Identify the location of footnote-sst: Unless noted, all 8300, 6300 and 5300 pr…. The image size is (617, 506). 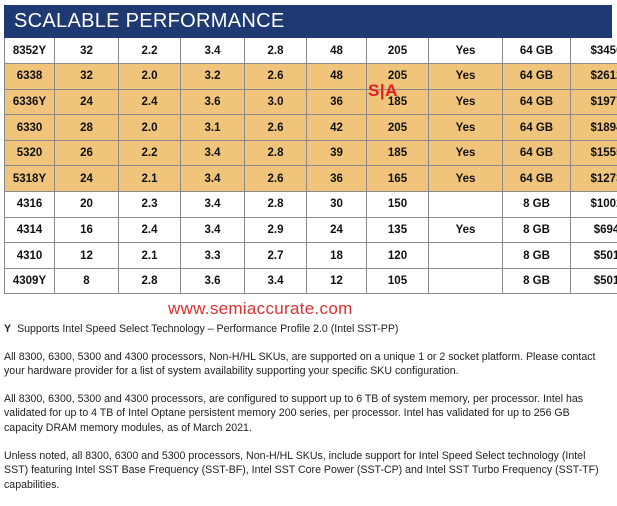
(301, 470).